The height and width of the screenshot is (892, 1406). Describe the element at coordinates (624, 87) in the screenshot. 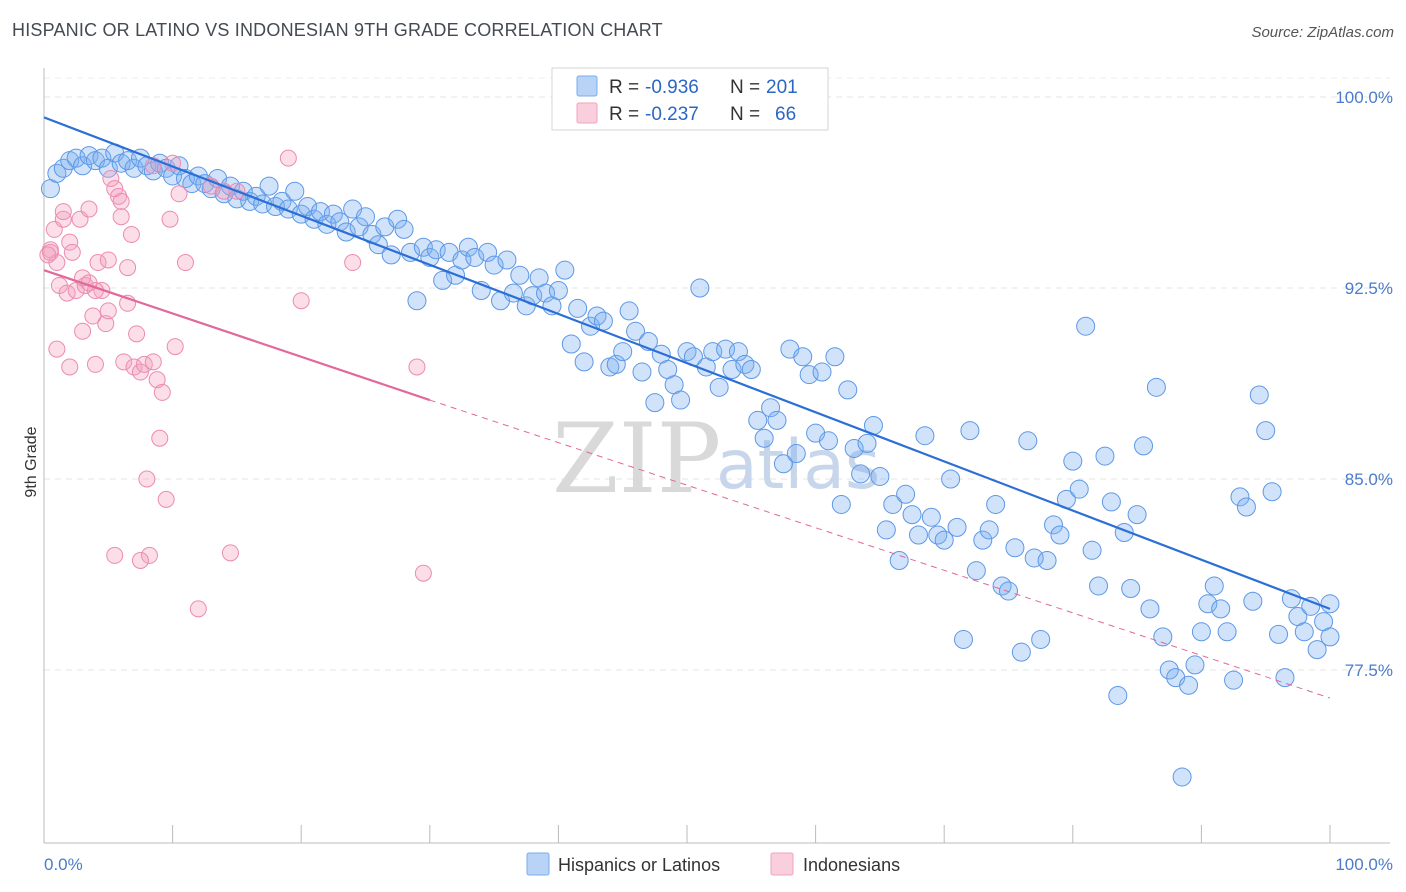

I see `legend-r-label-0: R =` at that location.